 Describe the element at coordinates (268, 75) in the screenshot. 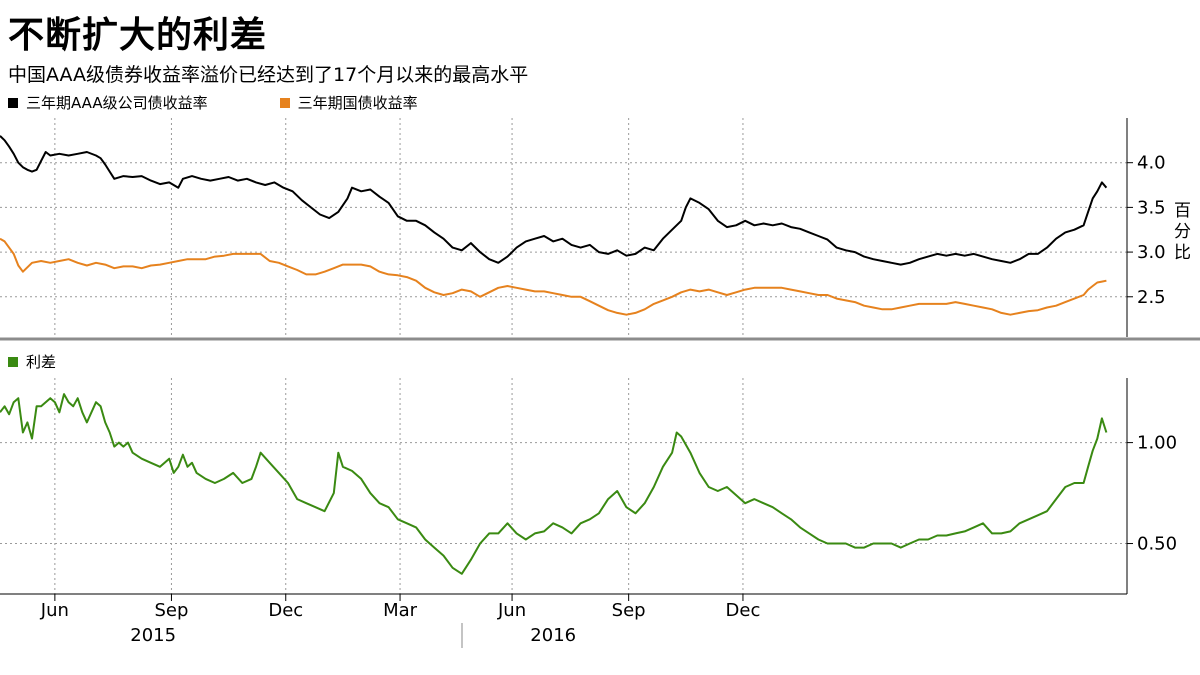

I see `chart-subtitle: 中国AAA级债券收益率溢价已经达到了17个月以来的最高水平` at that location.